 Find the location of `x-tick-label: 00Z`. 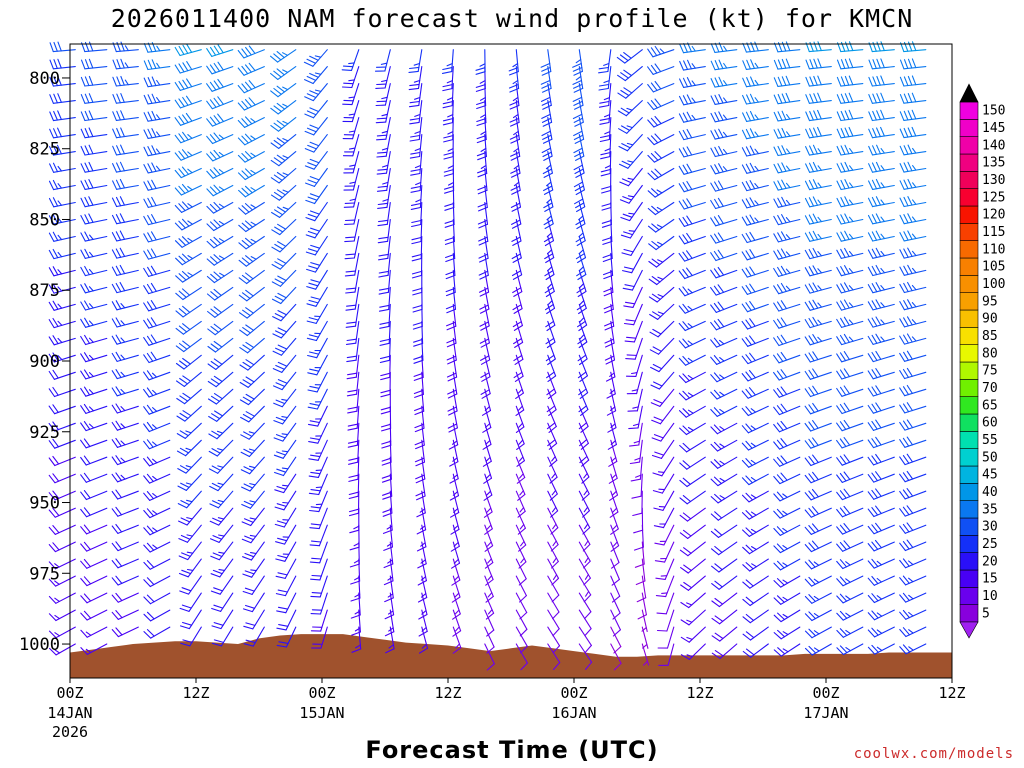

x-tick-label: 00Z is located at coordinates (573, 693).